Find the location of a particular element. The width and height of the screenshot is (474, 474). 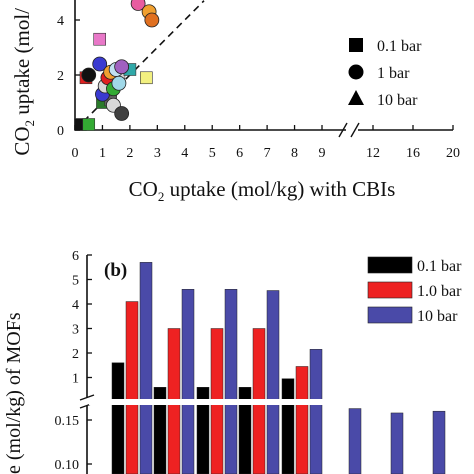

y-tick-label: 3 is located at coordinates (75, 330).